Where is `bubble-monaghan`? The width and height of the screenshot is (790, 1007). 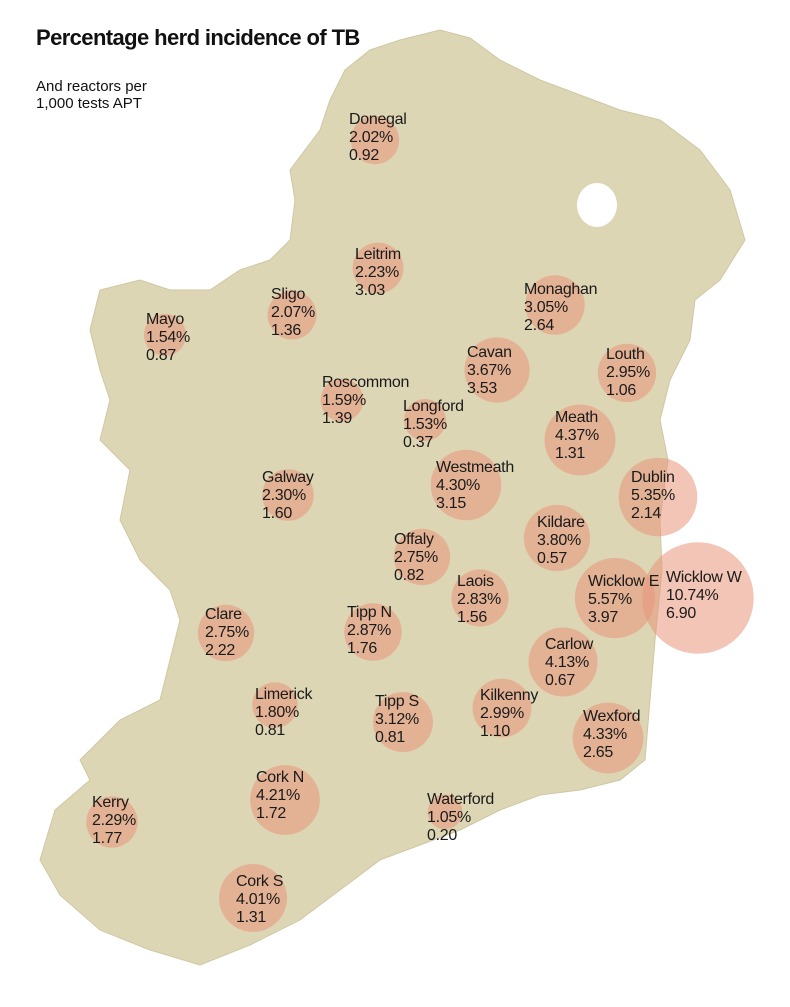
bubble-monaghan is located at coordinates (555, 305).